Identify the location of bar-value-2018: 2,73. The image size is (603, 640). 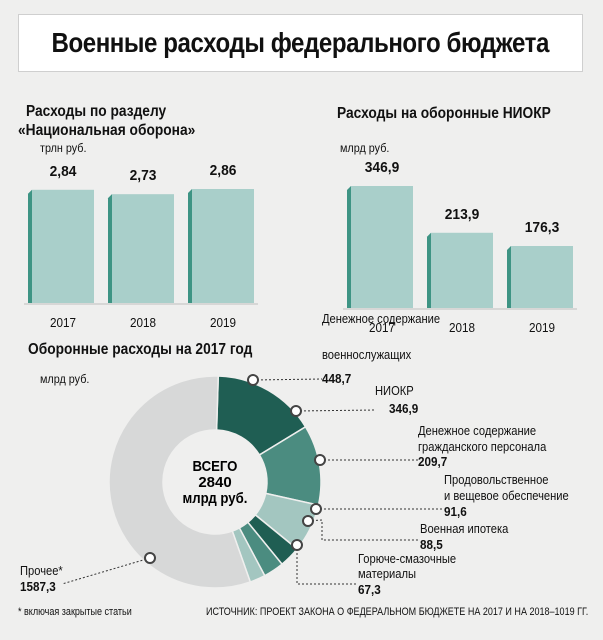
(143, 176).